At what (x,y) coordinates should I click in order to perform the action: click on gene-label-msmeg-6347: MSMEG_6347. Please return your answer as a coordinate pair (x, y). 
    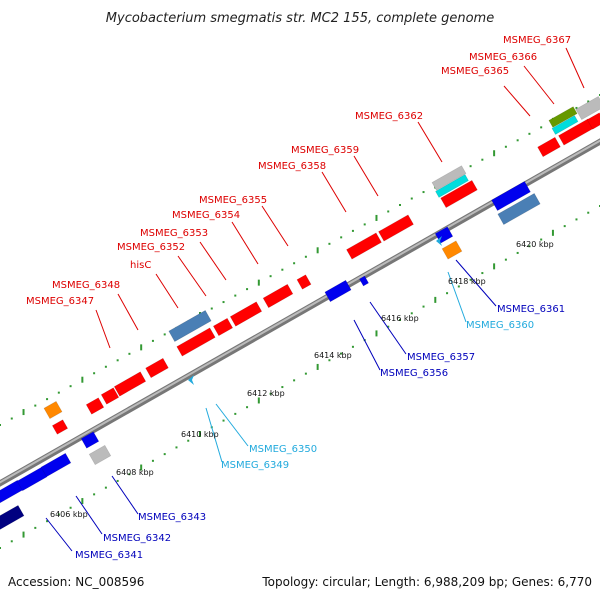
    Looking at the image, I should click on (60, 301).